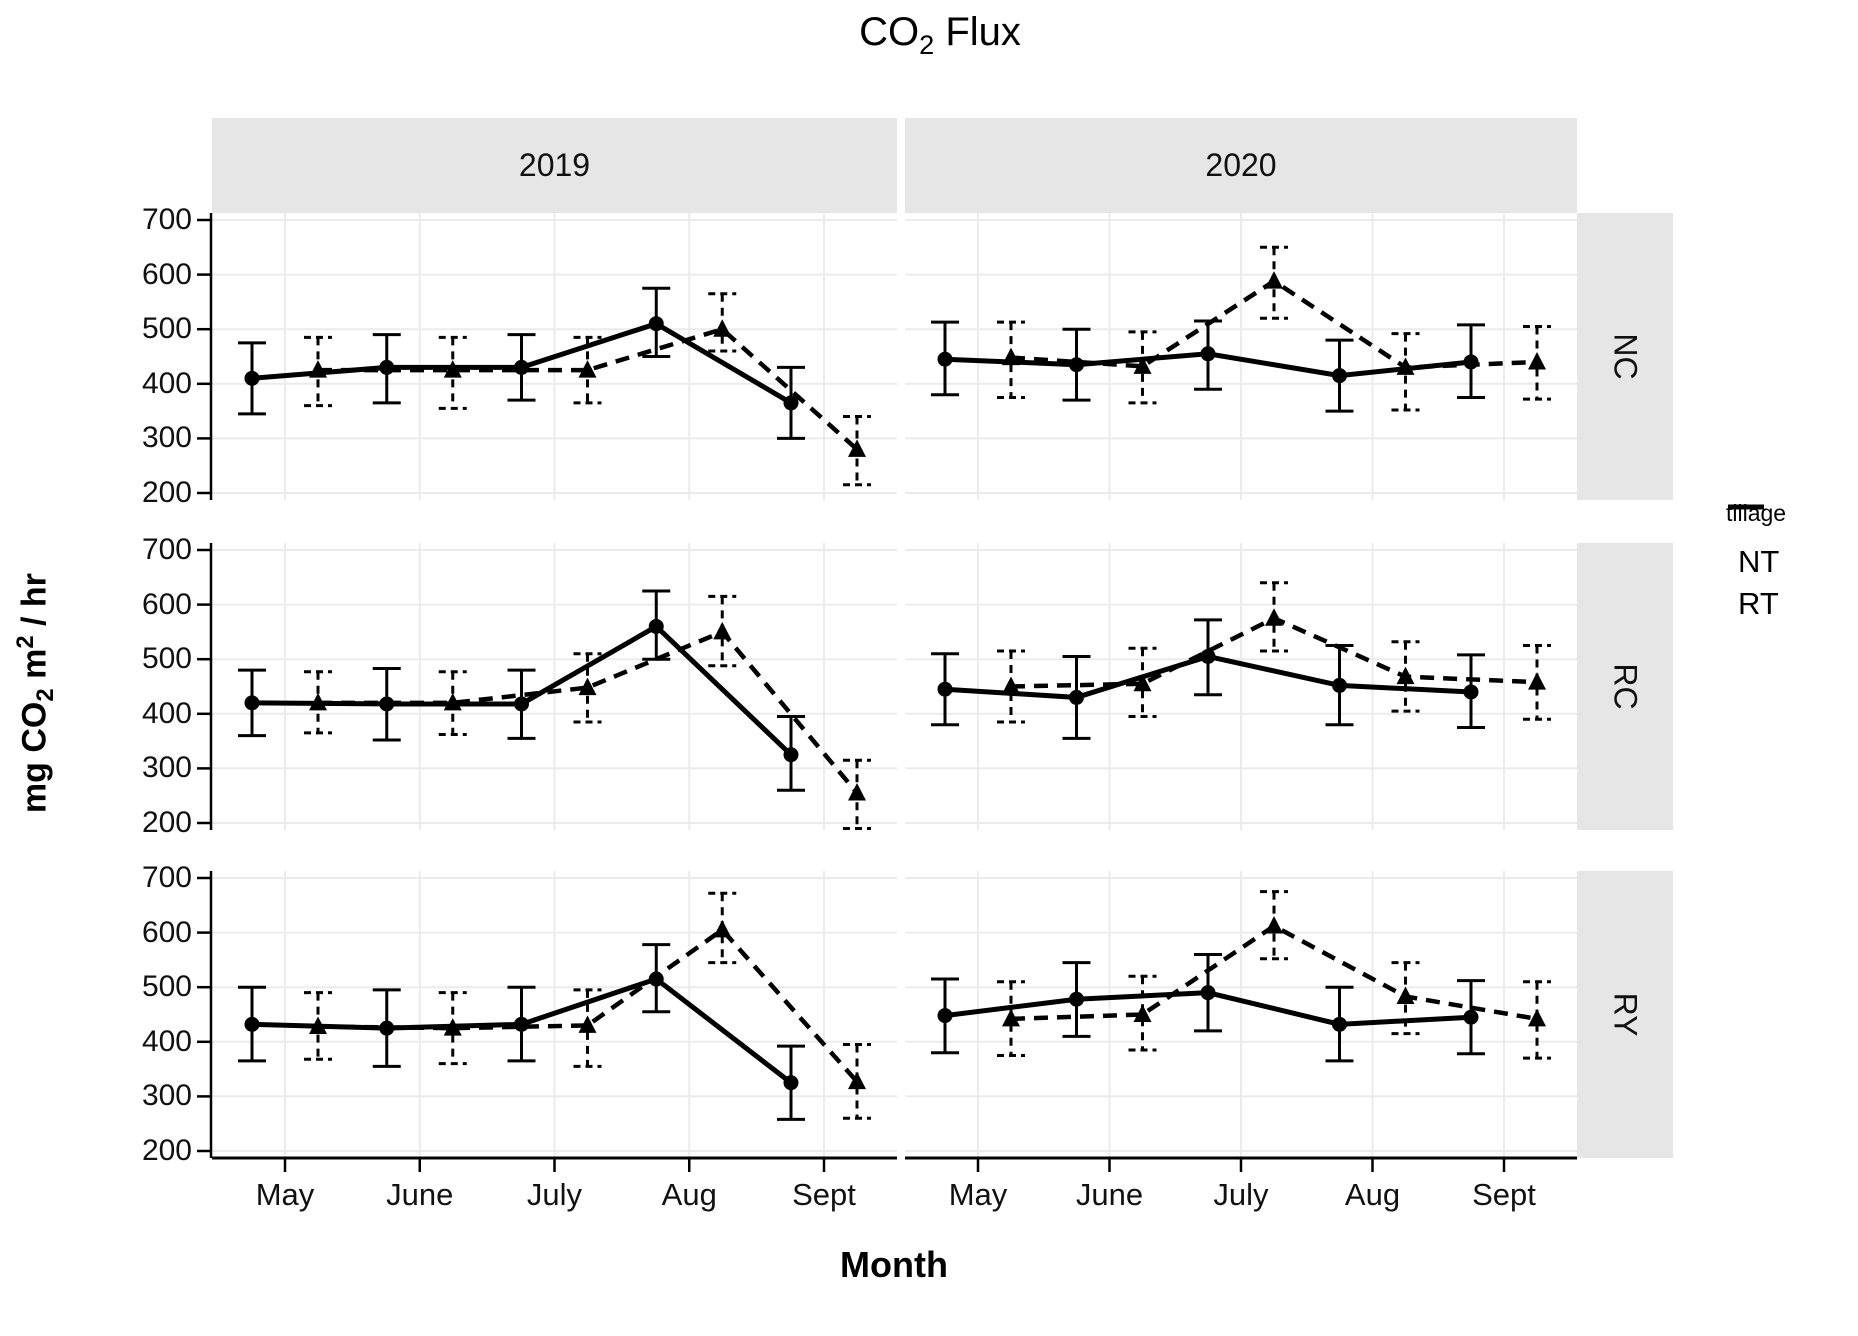 Image resolution: width=1858 pixels, height=1336 pixels. Describe the element at coordinates (34, 668) in the screenshot. I see `y-axis-title-part: m` at that location.